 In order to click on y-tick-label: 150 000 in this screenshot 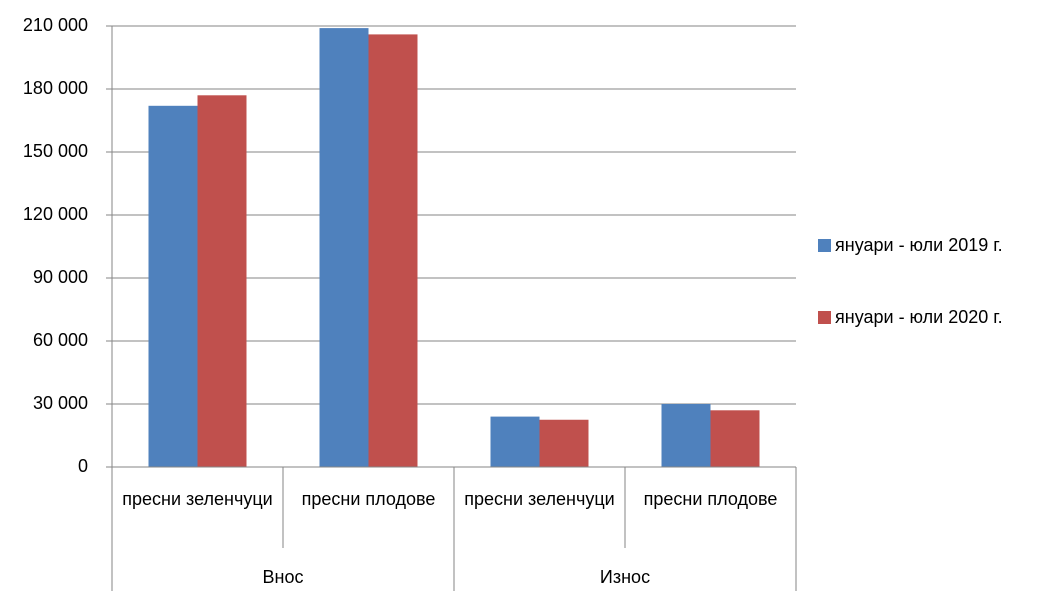, I will do `click(55, 151)`.